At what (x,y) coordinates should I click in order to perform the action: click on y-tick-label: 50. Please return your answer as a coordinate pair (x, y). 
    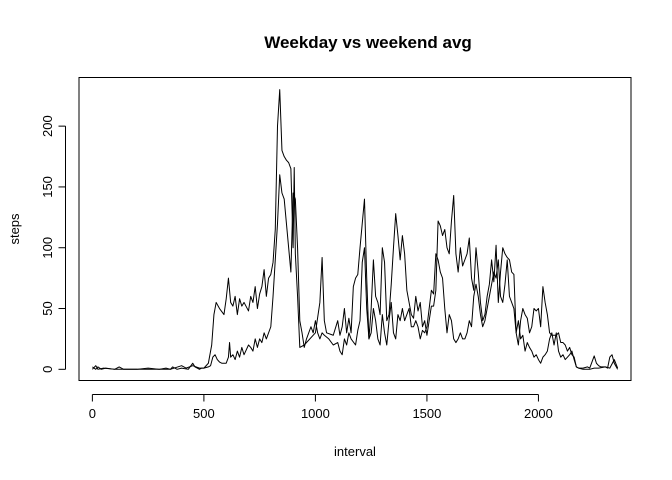
    Looking at the image, I should click on (47, 308).